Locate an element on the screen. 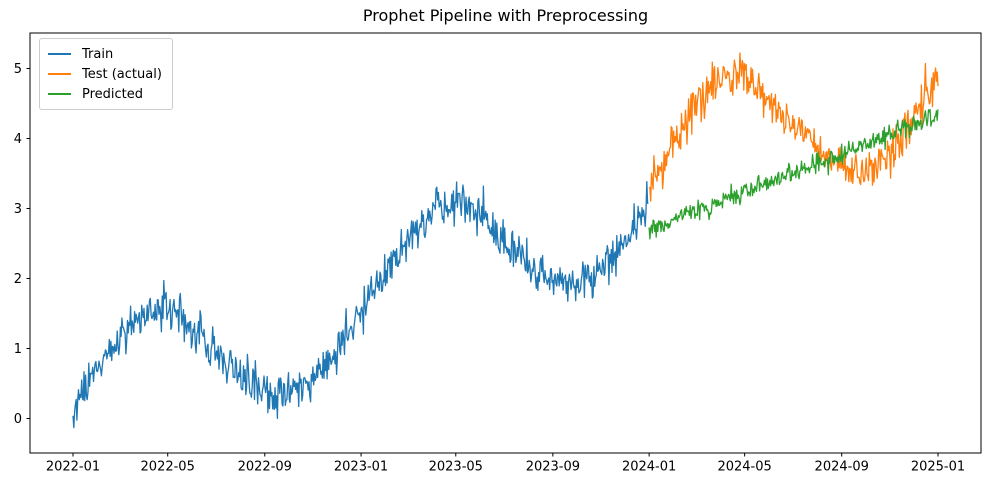  x-tick-label: 2024-09 is located at coordinates (842, 467).